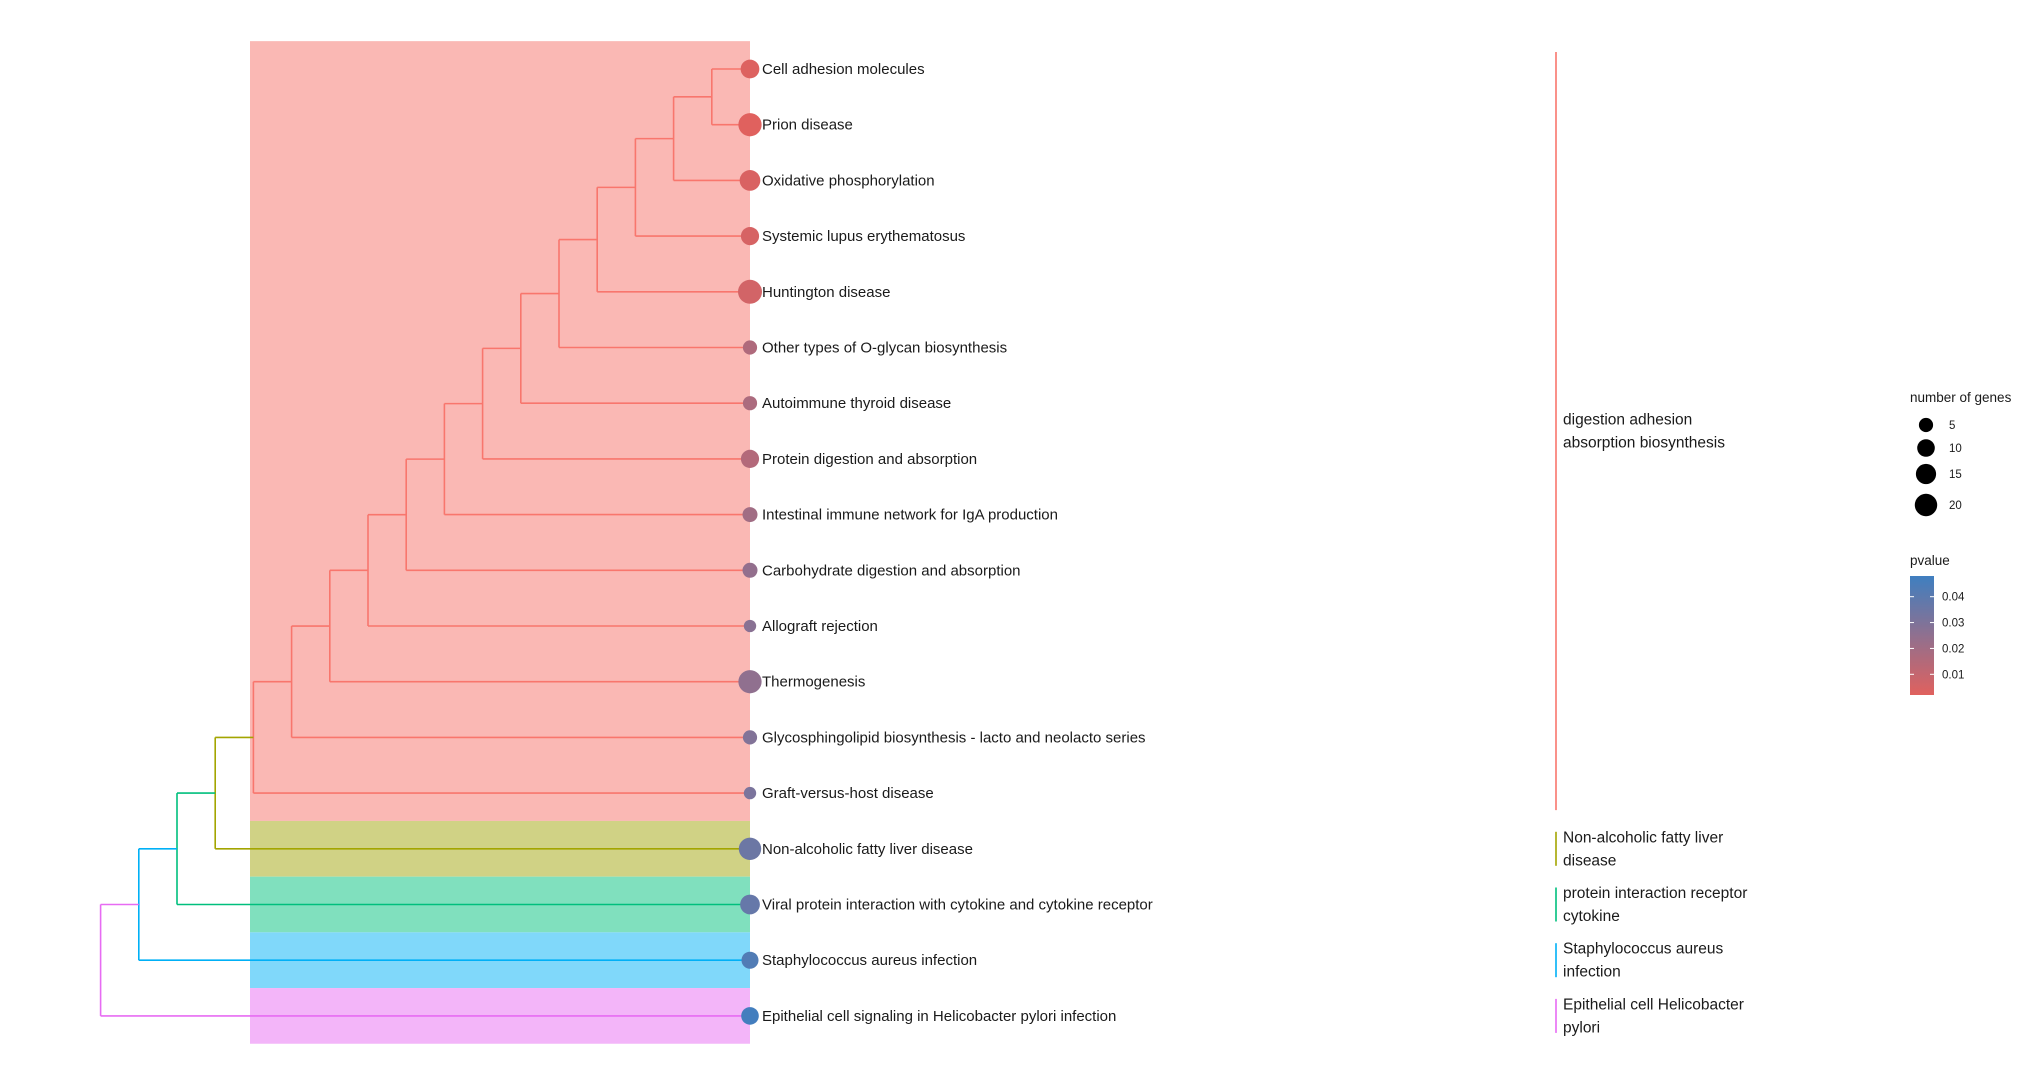 The width and height of the screenshot is (2020, 1080). I want to click on cluster-label: protein interaction receptor, so click(1655, 893).